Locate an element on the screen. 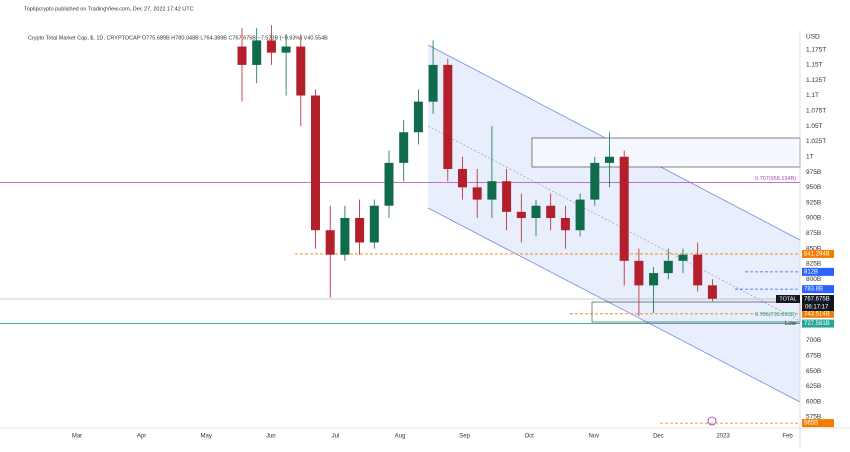 This screenshot has width=850, height=452. y-tick-label: 1.075T is located at coordinates (816, 111).